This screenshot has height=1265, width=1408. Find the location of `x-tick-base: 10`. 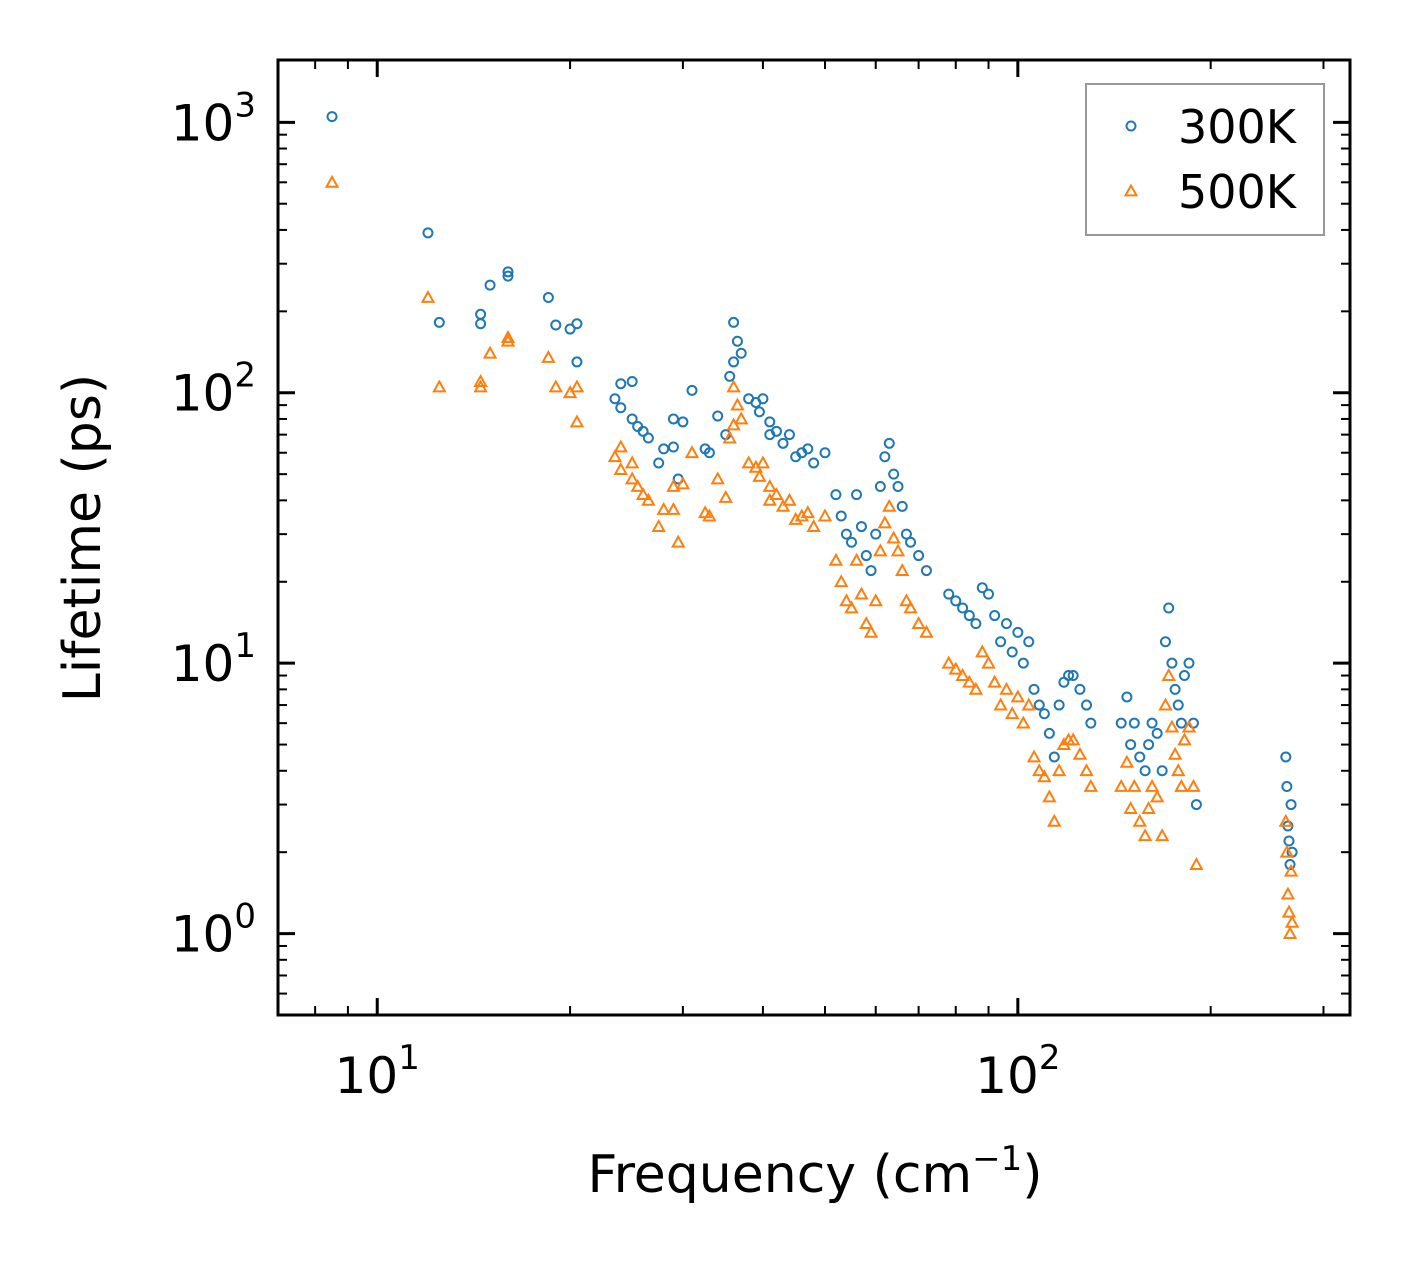

x-tick-base: 10 is located at coordinates (367, 1076).